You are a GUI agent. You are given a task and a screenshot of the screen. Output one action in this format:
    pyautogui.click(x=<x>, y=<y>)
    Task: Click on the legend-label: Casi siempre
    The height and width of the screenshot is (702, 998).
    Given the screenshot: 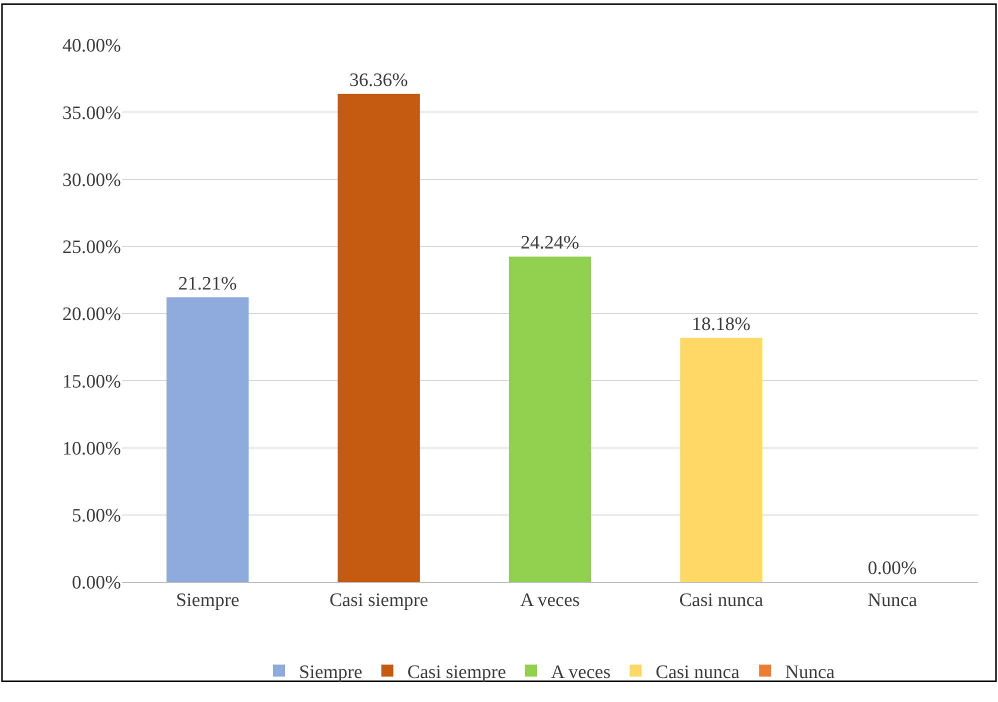 What is the action you would take?
    pyautogui.click(x=456, y=673)
    